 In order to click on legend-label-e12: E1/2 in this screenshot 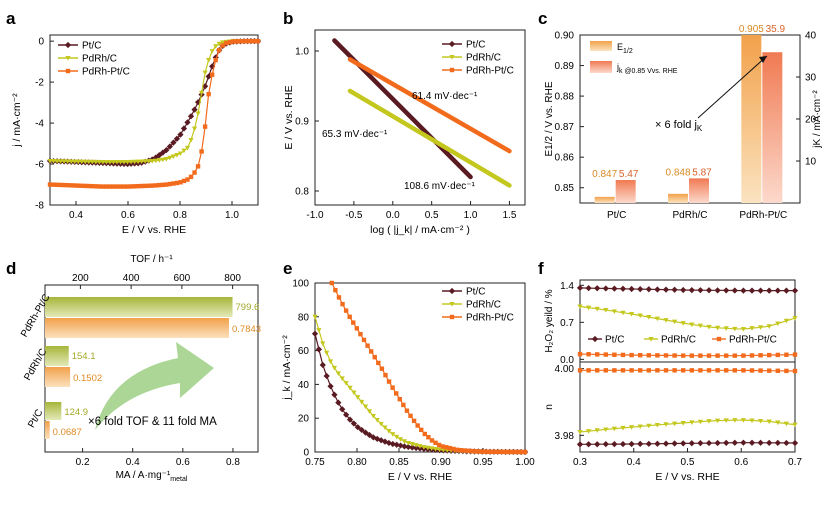, I will do `click(625, 48)`.